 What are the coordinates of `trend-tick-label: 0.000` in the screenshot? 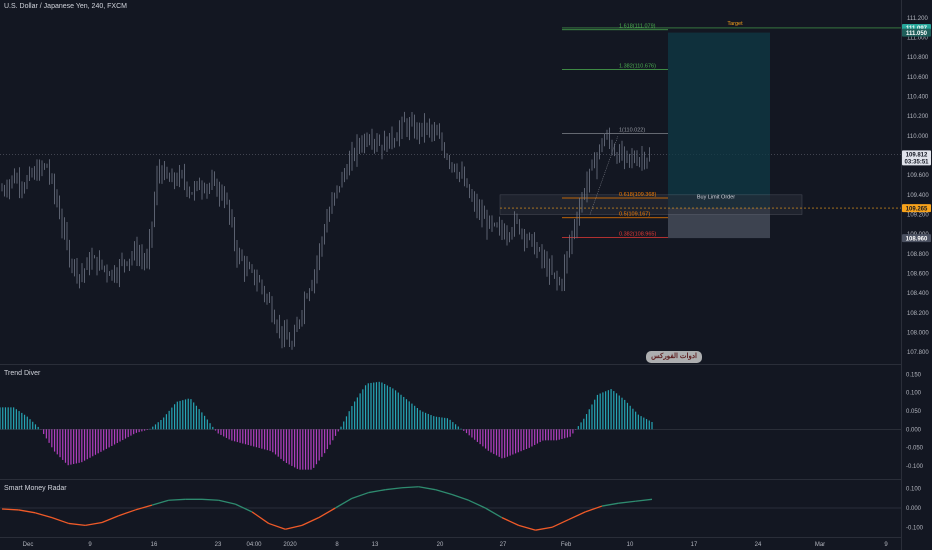 It's located at (914, 430).